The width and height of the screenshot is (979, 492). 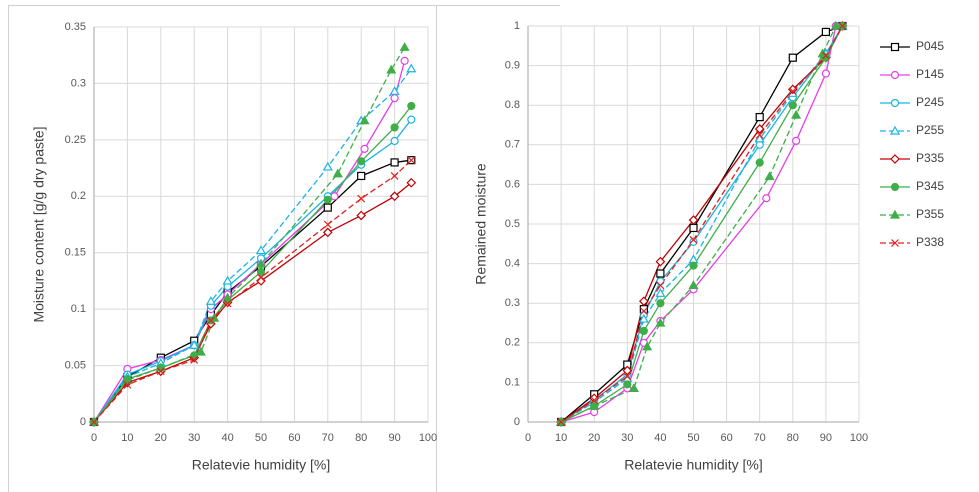 I want to click on y-tick-label: 1, so click(x=517, y=26).